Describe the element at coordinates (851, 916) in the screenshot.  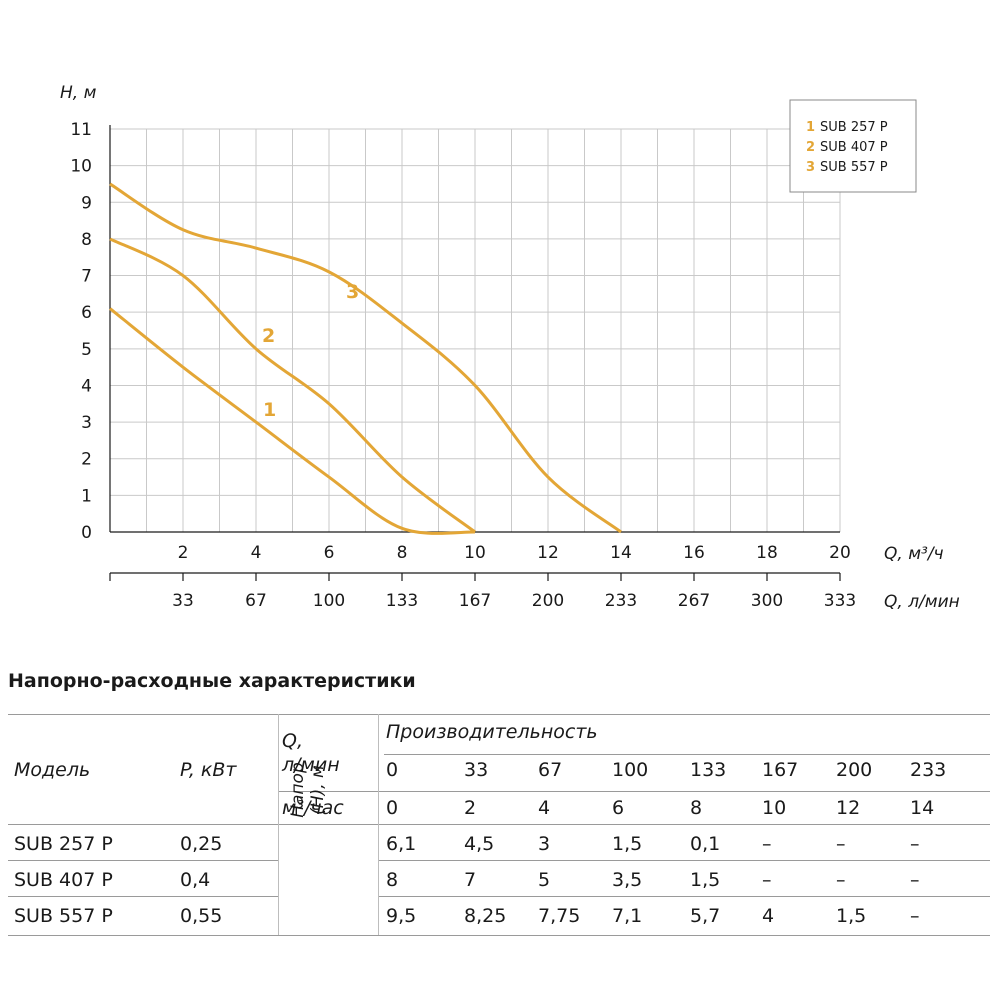
I see `row-head-value: 1,5` at that location.